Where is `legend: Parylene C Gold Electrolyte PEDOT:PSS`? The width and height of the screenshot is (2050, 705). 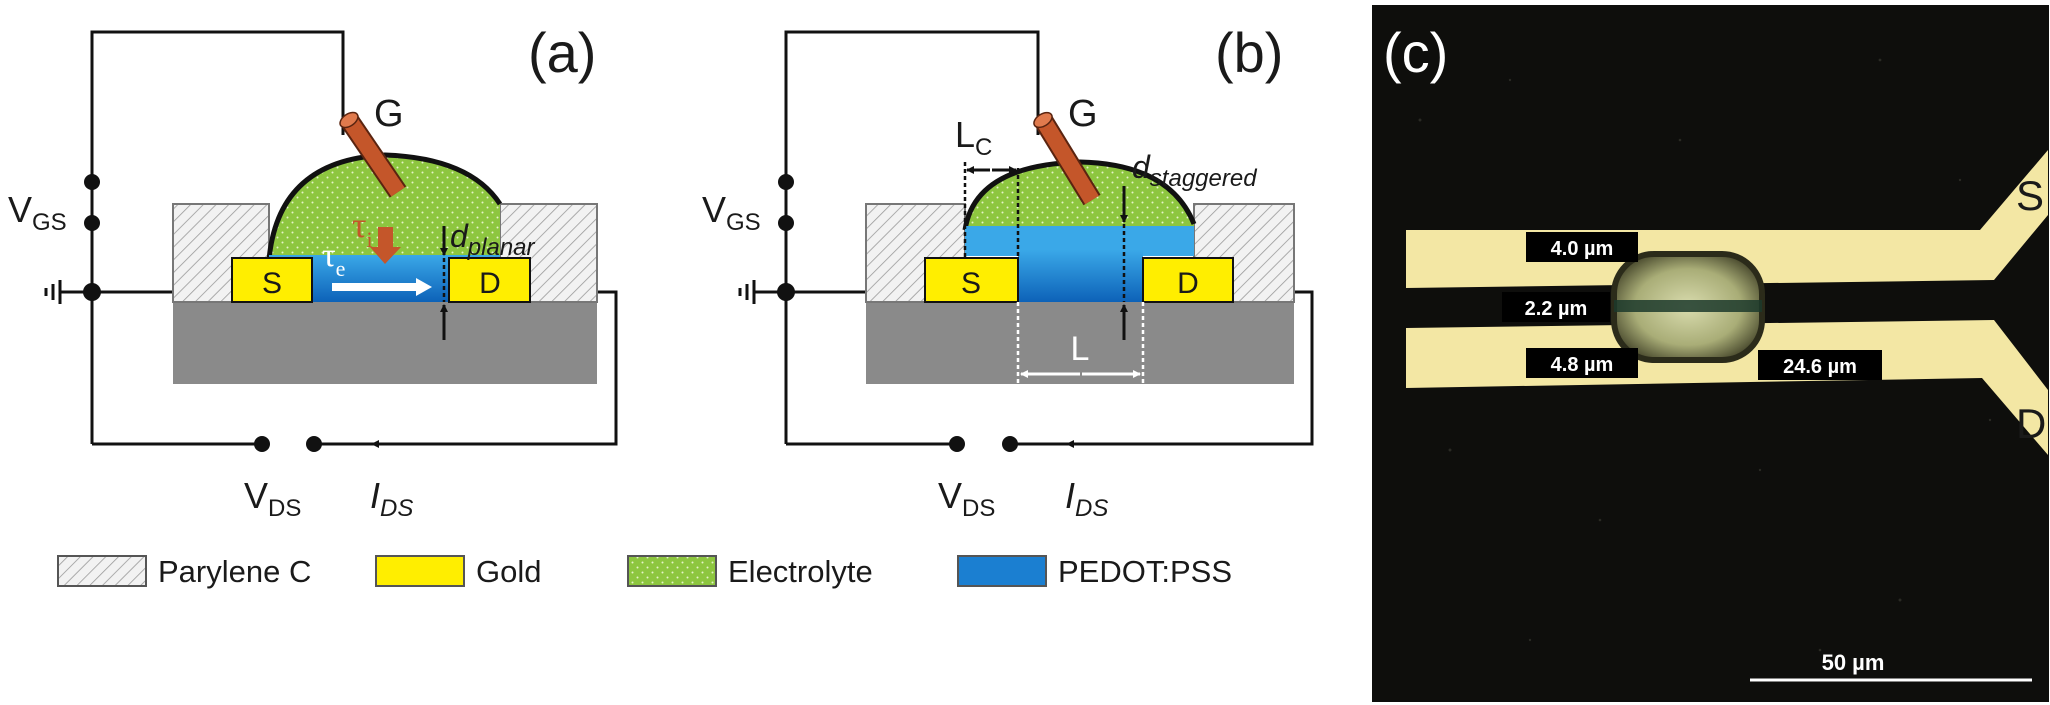 legend: Parylene C Gold Electrolyte PEDOT:PSS is located at coordinates (644, 571).